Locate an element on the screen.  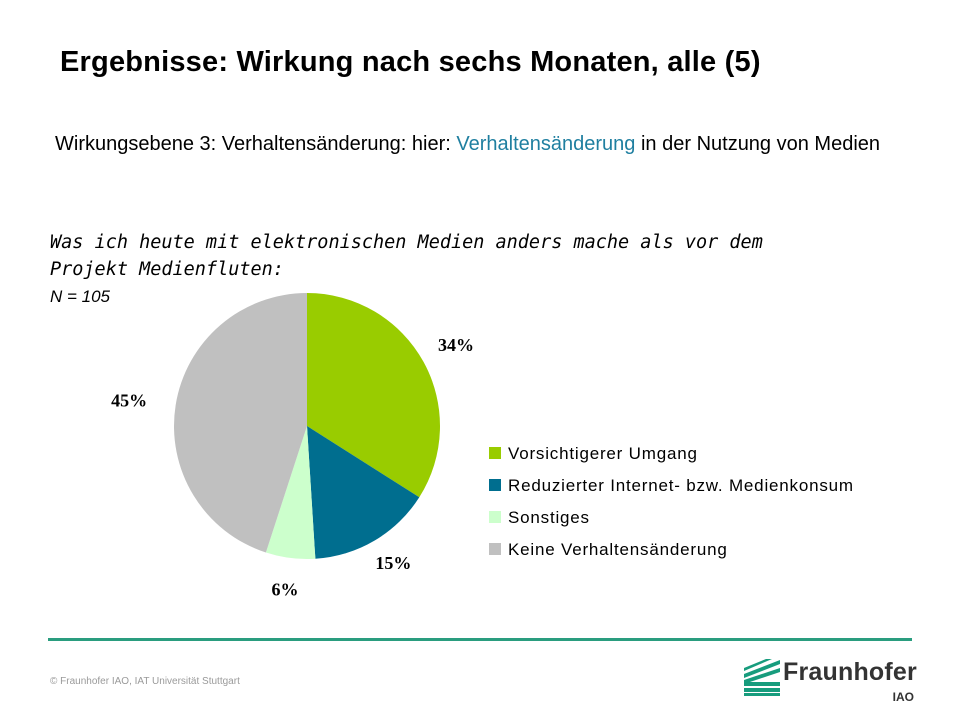
pie-percent-label: 6% is located at coordinates (284, 590).